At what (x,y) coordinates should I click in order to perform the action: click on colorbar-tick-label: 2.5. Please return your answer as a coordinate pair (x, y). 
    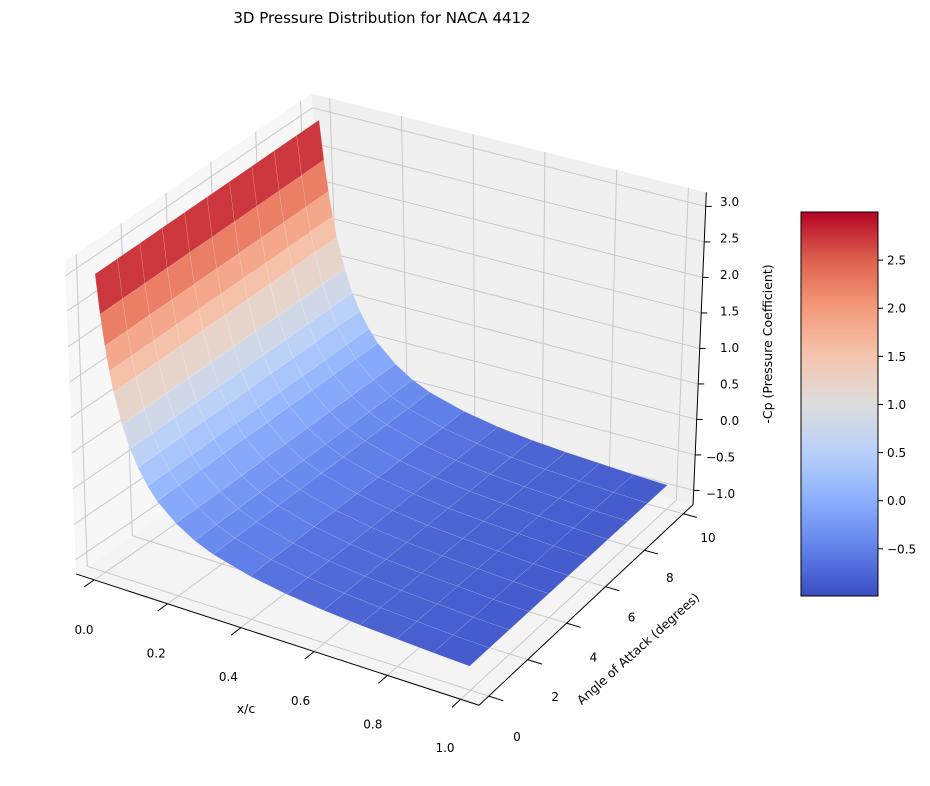
    Looking at the image, I should click on (896, 261).